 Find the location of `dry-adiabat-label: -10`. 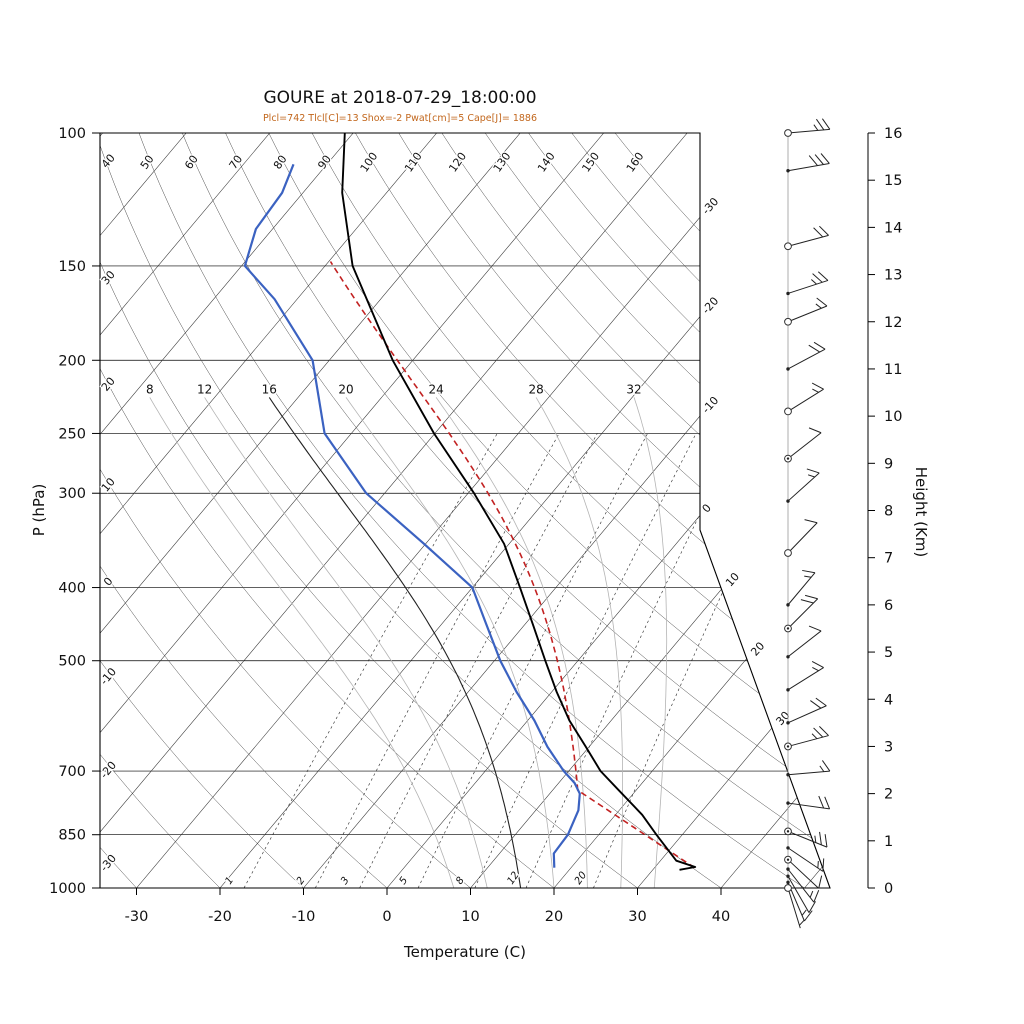

dry-adiabat-label: -10 is located at coordinates (109, 676).